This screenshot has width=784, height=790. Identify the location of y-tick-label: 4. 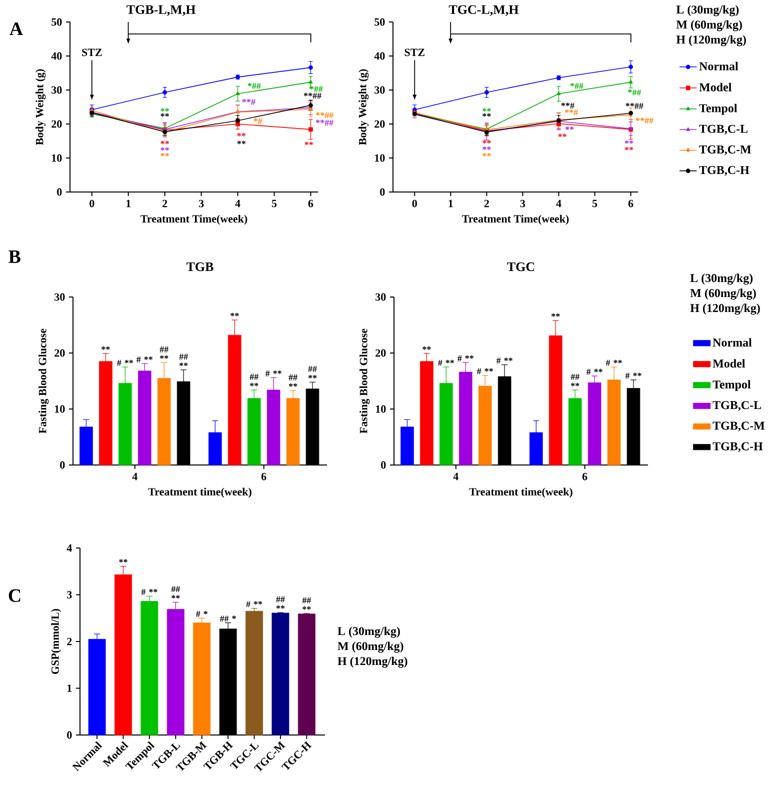
(69, 548).